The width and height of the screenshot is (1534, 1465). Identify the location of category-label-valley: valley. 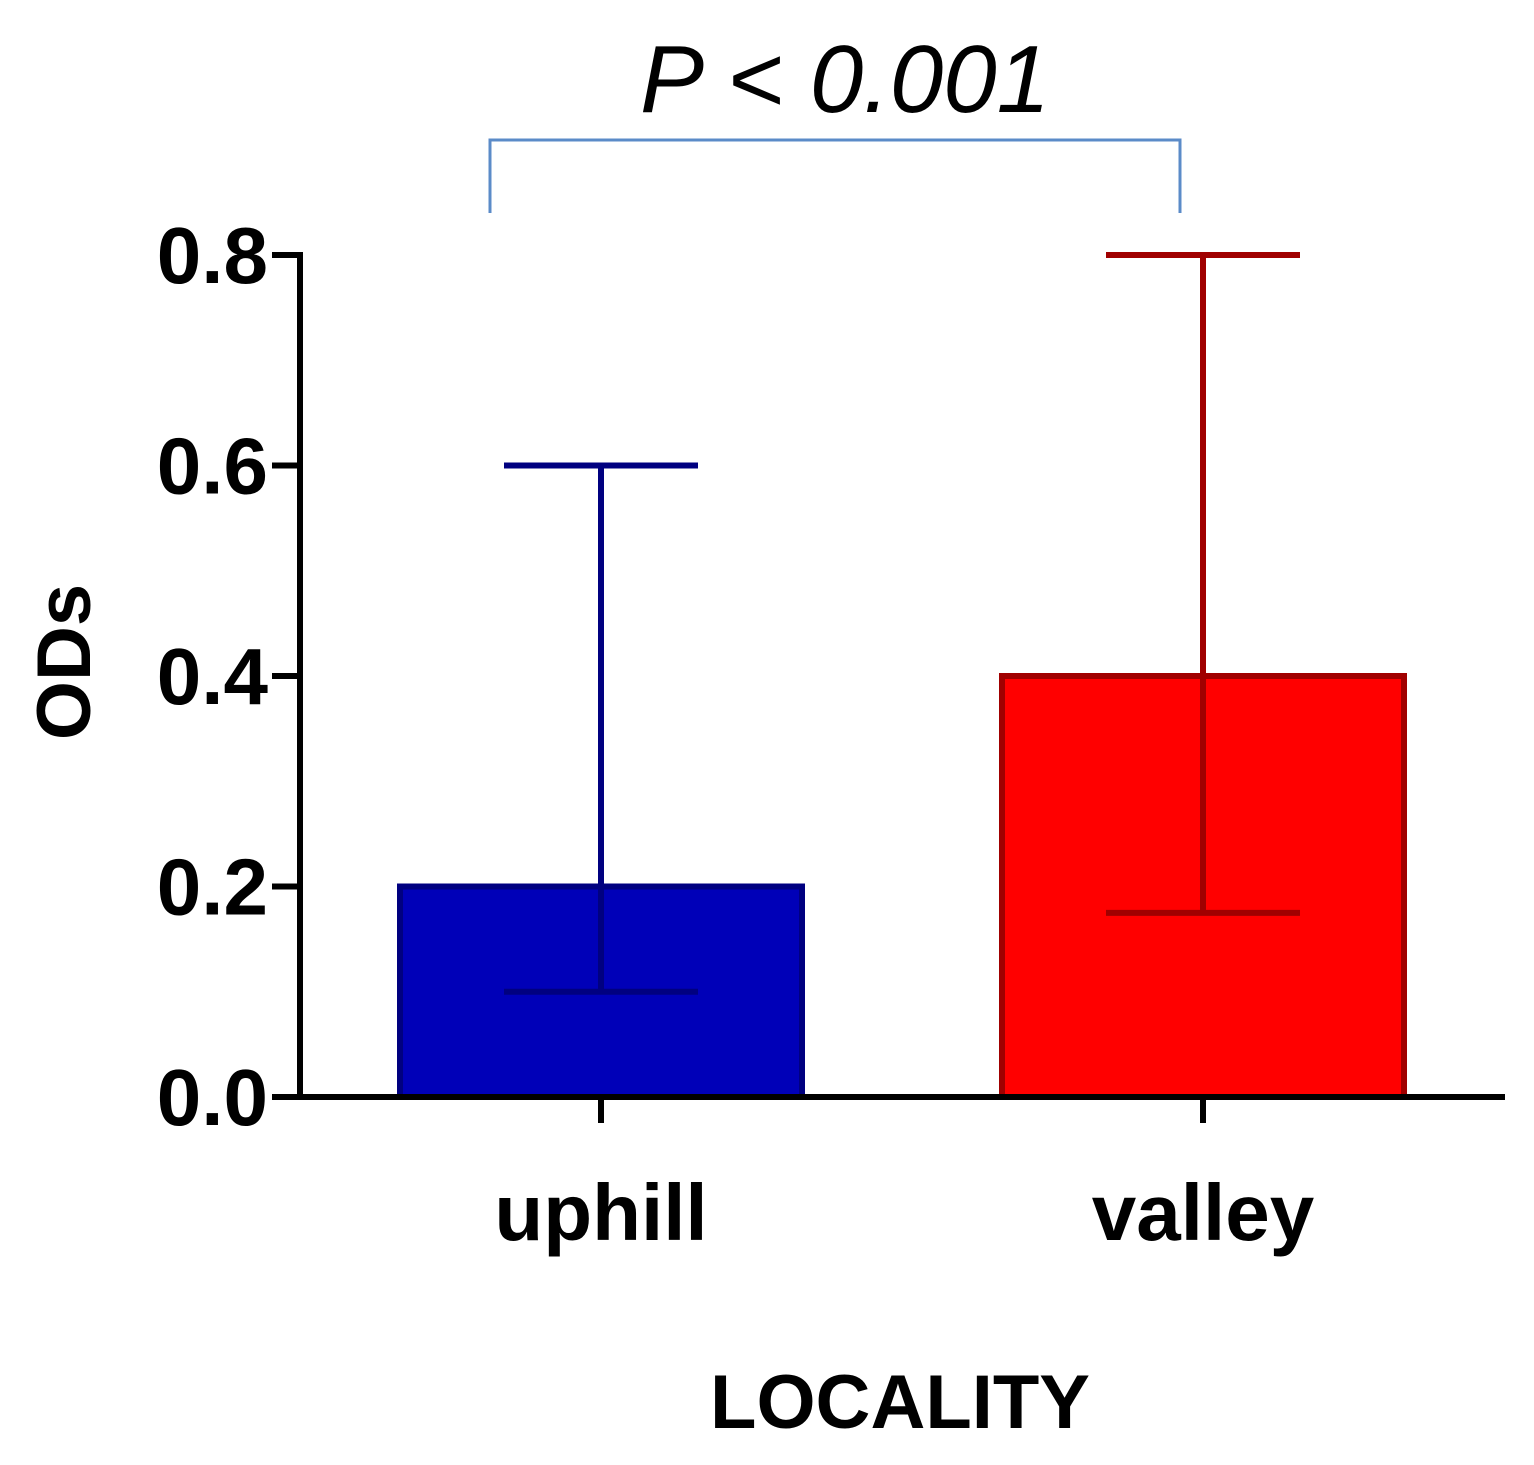
(1203, 1212).